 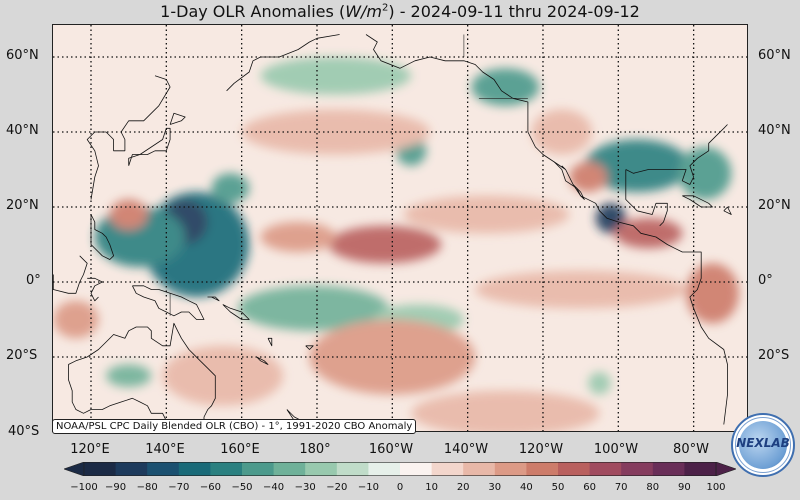 What do you see at coordinates (495, 487) in the screenshot?
I see `colorbar-tick-label: 30` at bounding box center [495, 487].